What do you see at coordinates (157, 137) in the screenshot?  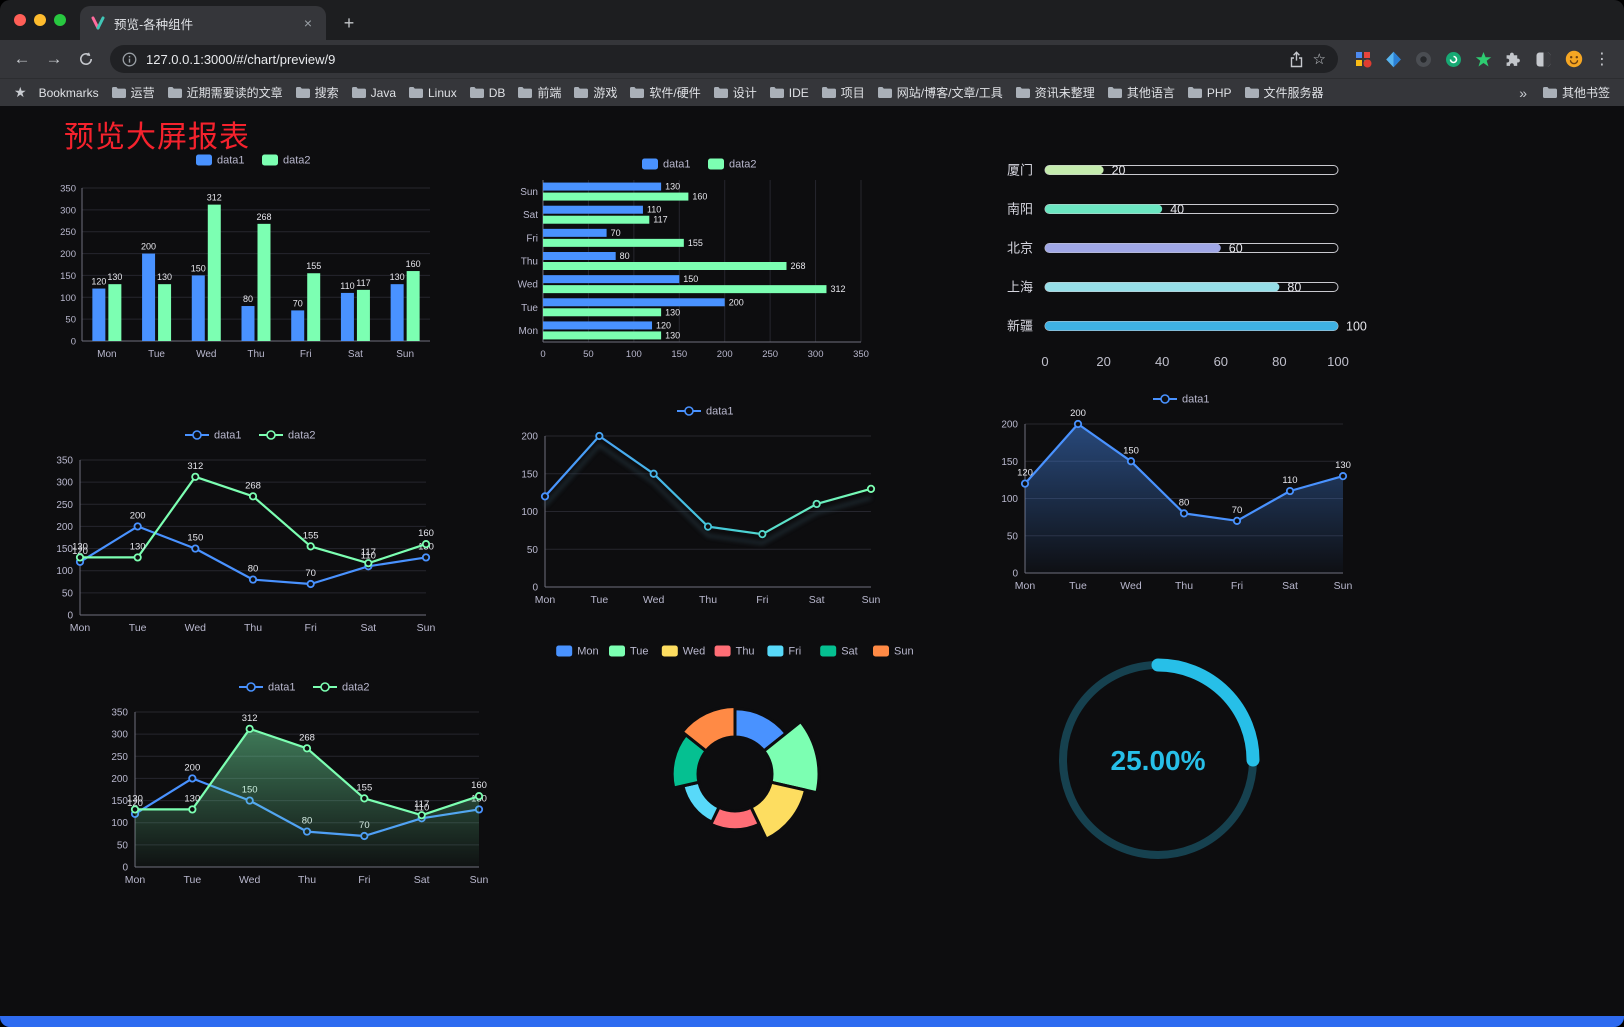 I see `page-title: 预览大屏报表` at bounding box center [157, 137].